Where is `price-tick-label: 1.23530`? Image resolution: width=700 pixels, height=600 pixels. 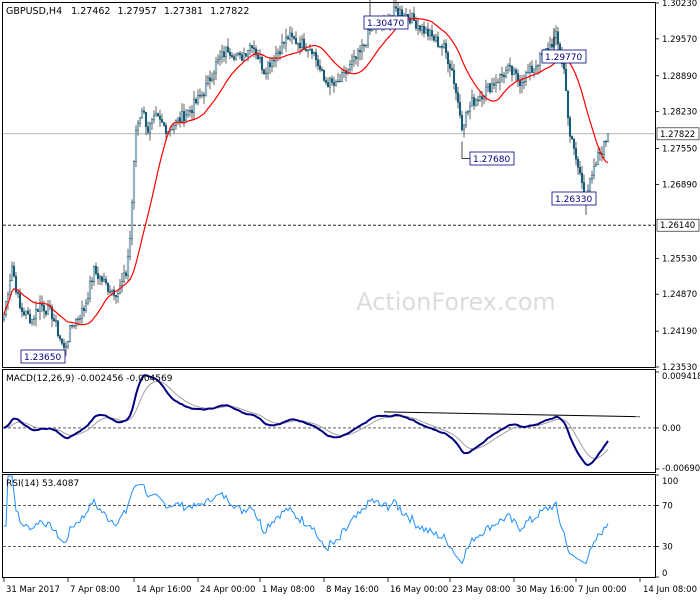 price-tick-label: 1.23530 is located at coordinates (679, 368).